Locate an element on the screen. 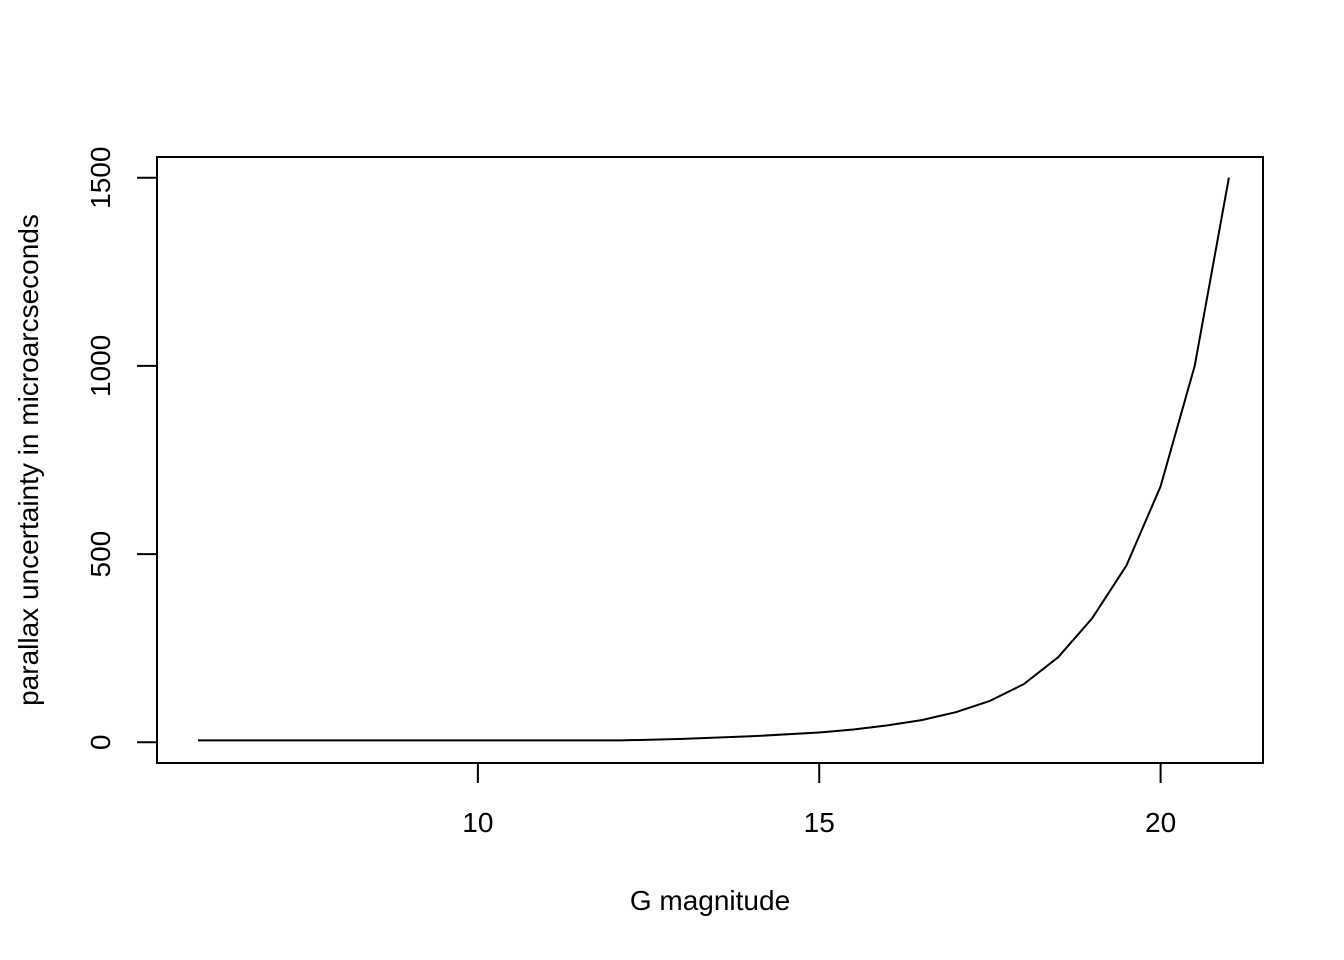 This screenshot has height=960, width=1344. y-tick-label: 500 is located at coordinates (100, 554).